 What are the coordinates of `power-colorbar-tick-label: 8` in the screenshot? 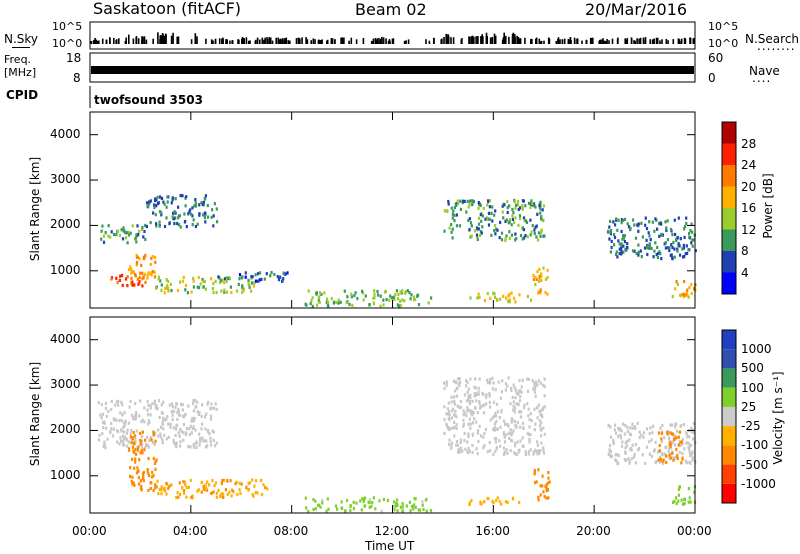 It's located at (745, 251).